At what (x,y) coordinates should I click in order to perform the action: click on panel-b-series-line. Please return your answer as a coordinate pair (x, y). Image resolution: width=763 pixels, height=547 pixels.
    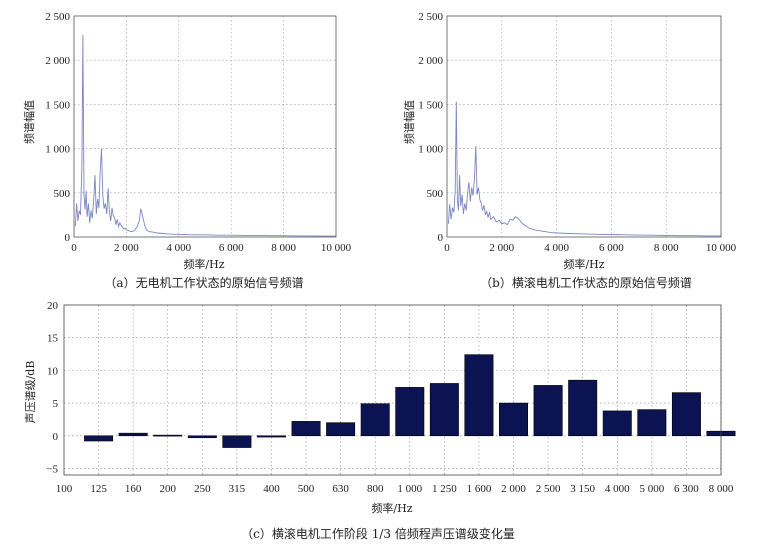
    Looking at the image, I should click on (584, 169).